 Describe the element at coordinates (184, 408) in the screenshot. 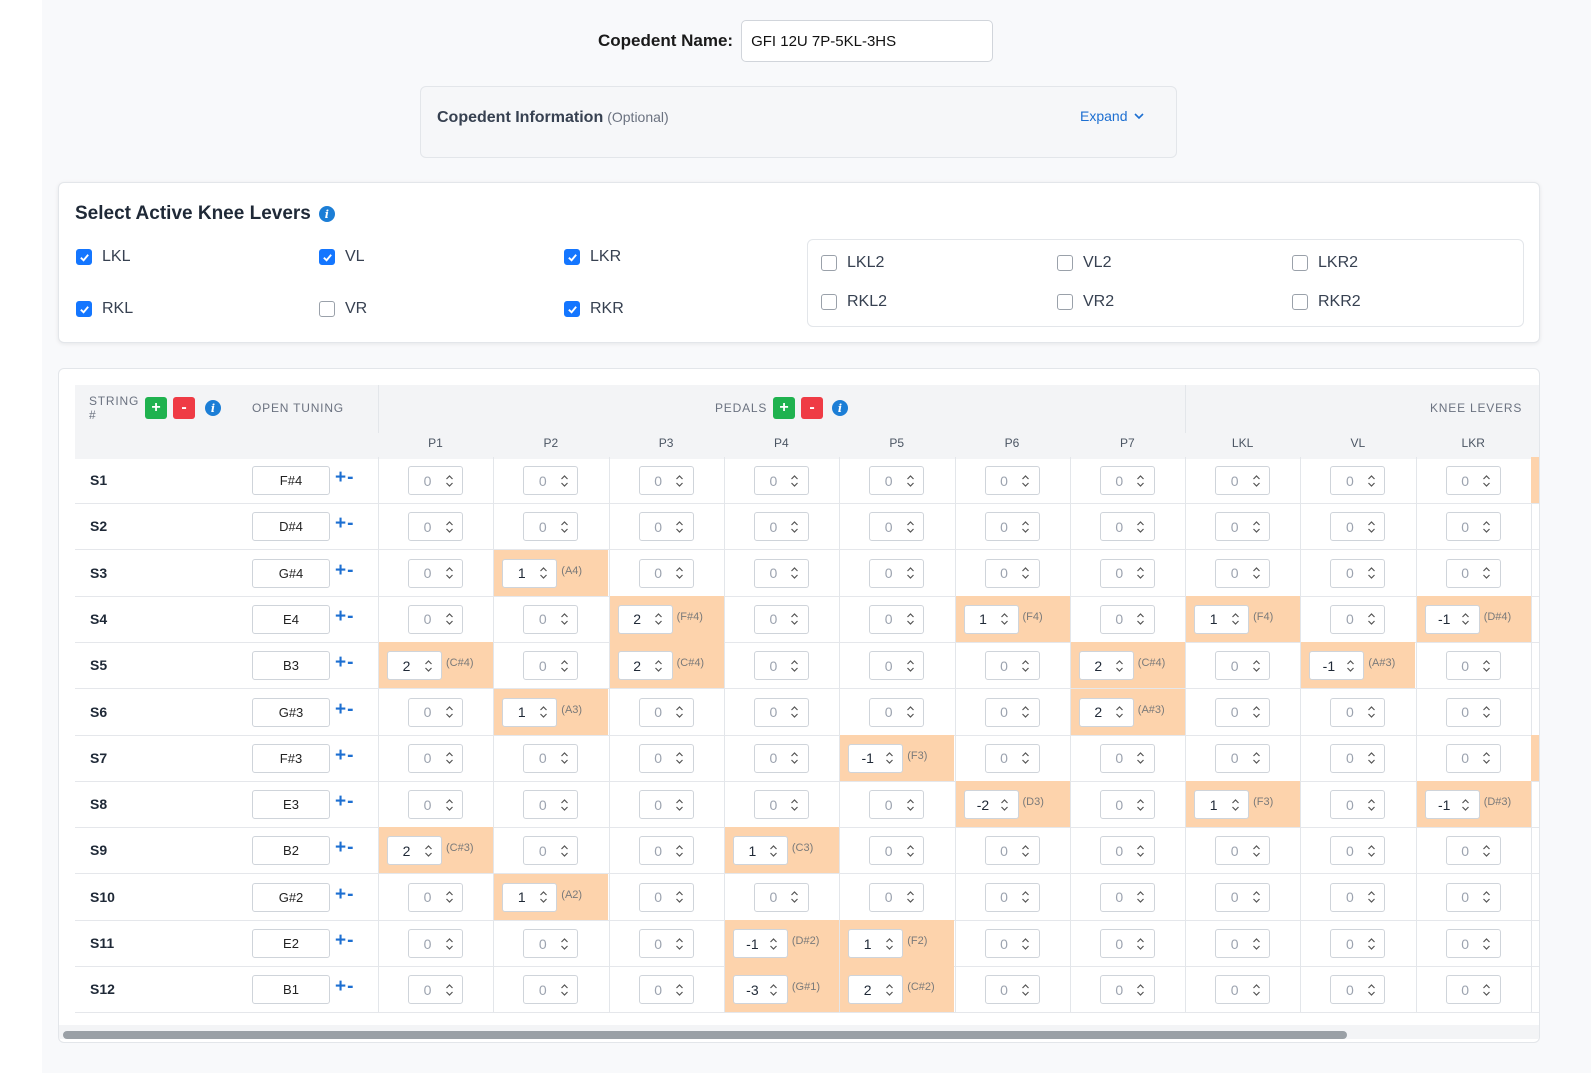

I see `remove-string-button: -` at that location.